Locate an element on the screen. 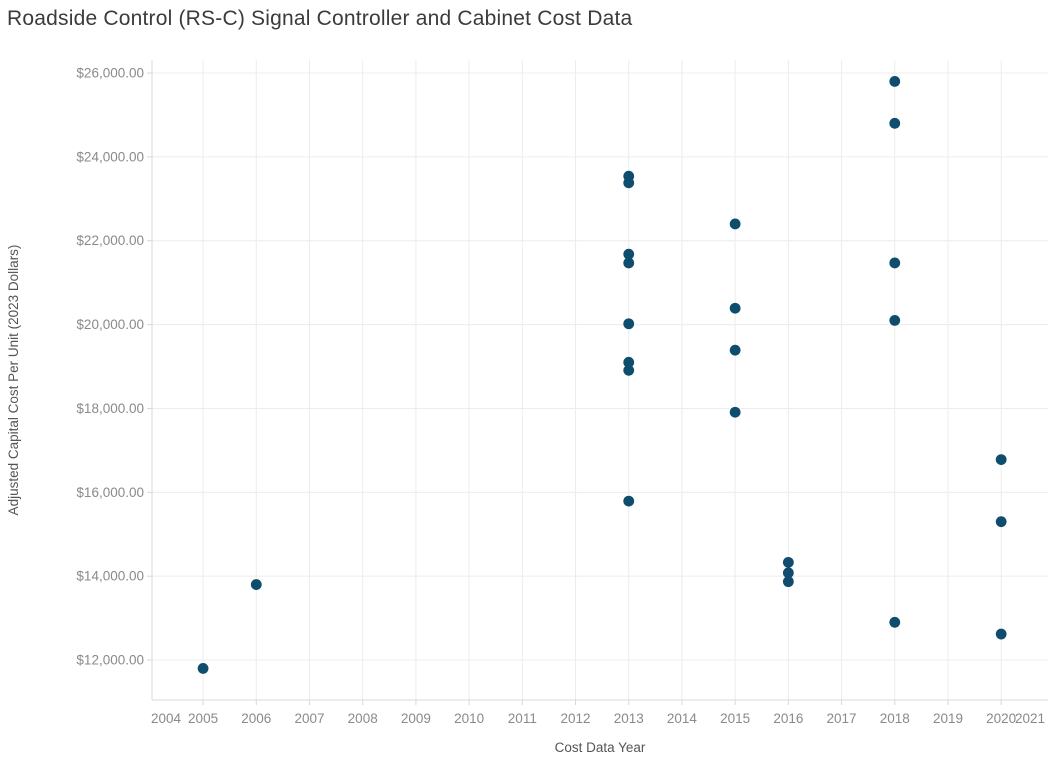  y-axis-tick-label: $22,000.00 is located at coordinates (110, 240).